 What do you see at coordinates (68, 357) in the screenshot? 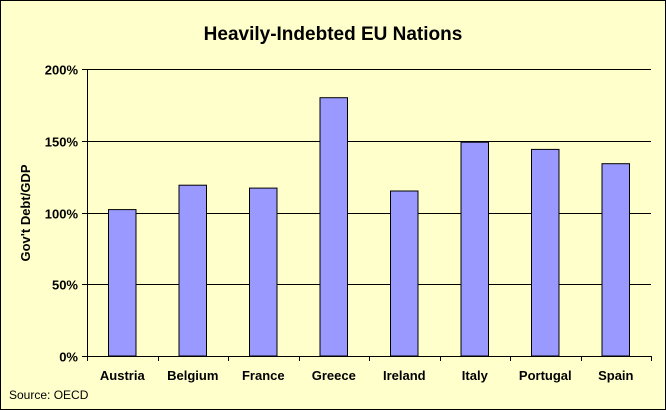
I see `y-tick-label: 0%` at bounding box center [68, 357].